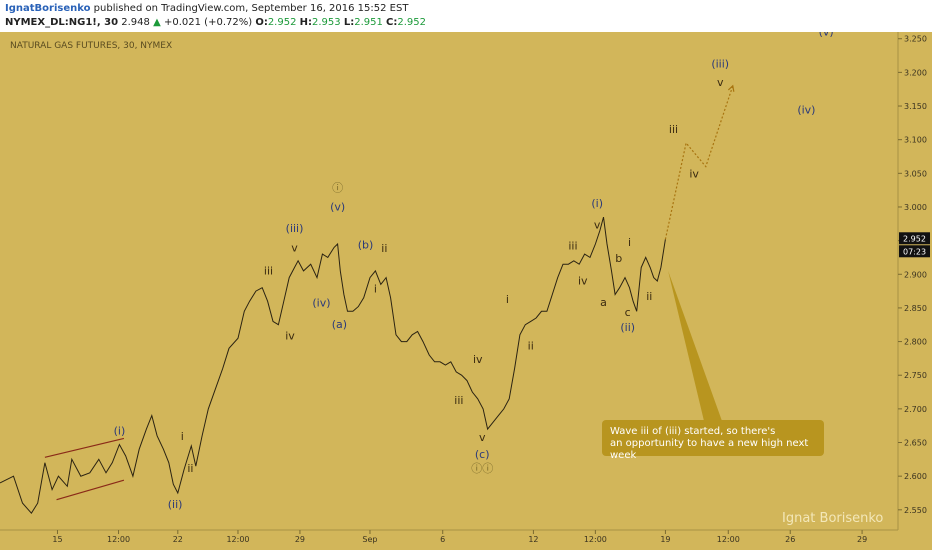 The image size is (932, 550). I want to click on x-tick-label: 26, so click(790, 539).